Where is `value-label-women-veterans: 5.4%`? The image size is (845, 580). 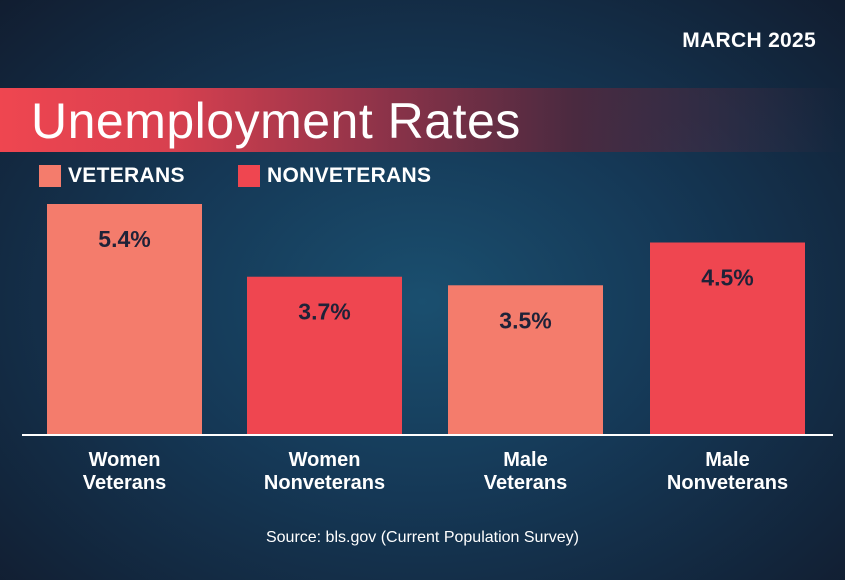
value-label-women-veterans: 5.4% is located at coordinates (124, 239).